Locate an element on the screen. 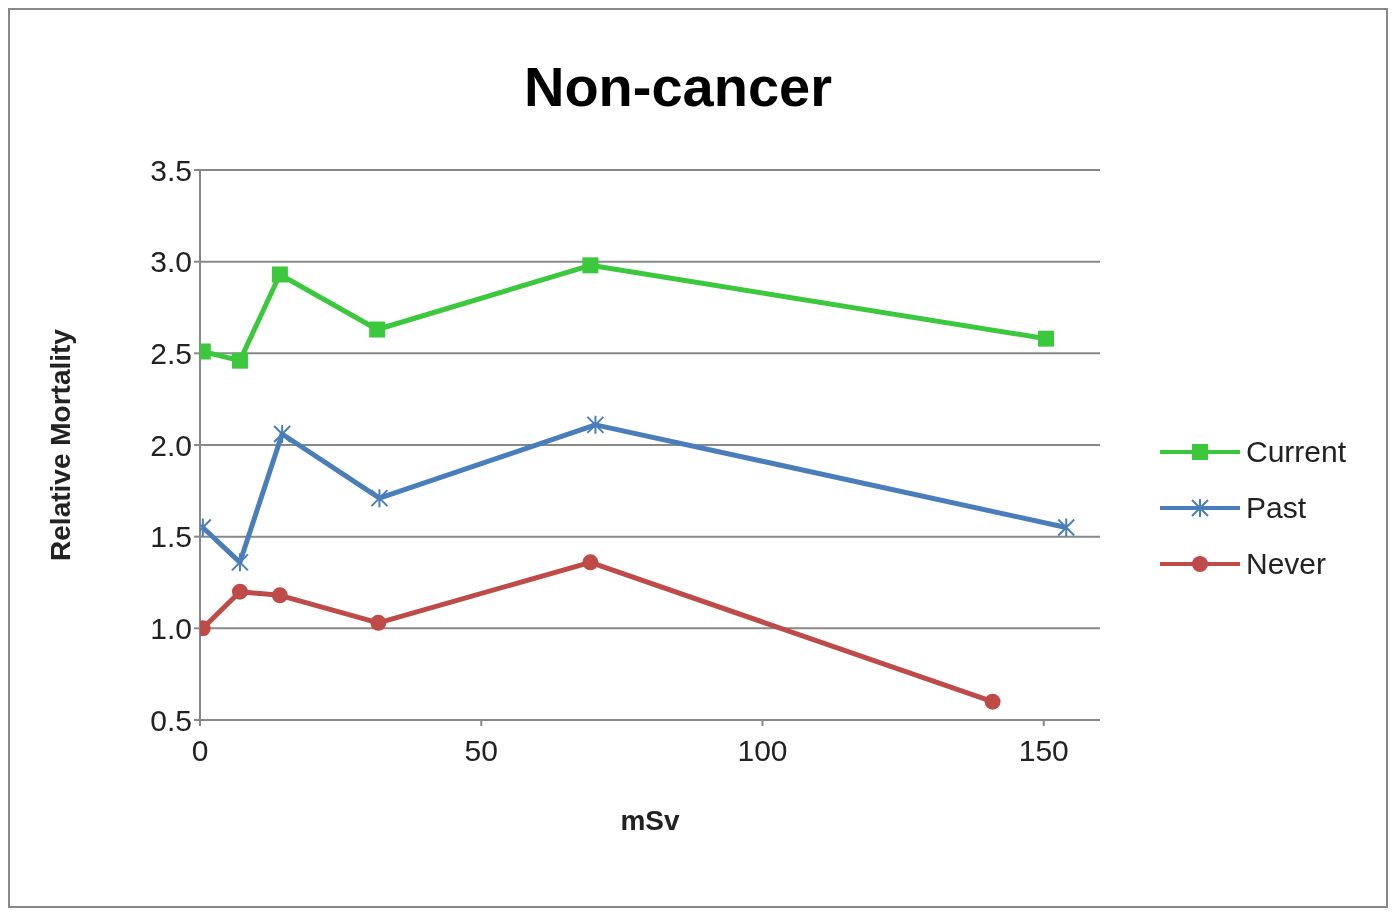  x-tick-label: 150 is located at coordinates (1043, 751).